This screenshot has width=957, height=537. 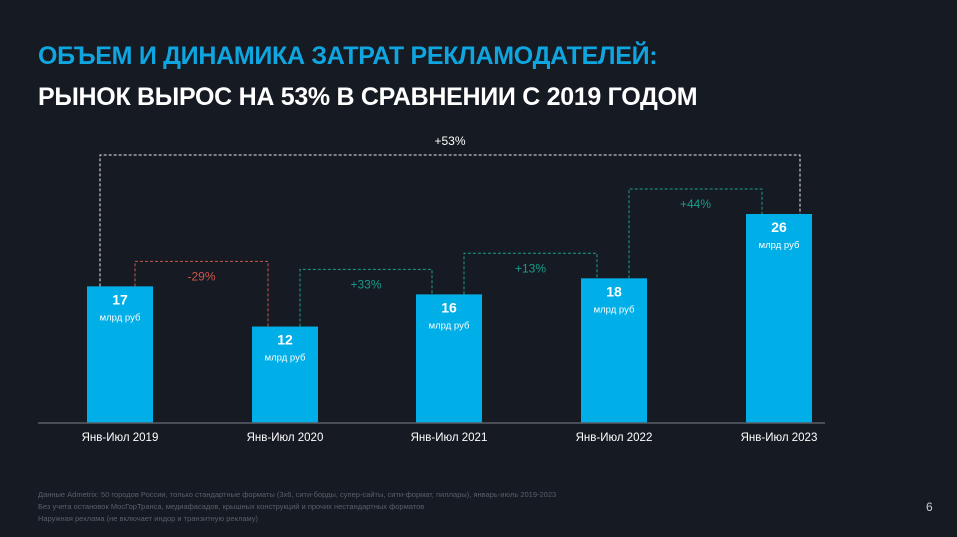 What do you see at coordinates (348, 56) in the screenshot?
I see `slide-title: ОБЪЕМ И ДИНАМИКА ЗАТРАТ РЕКЛАМОДАТЕЛЕЙ:` at bounding box center [348, 56].